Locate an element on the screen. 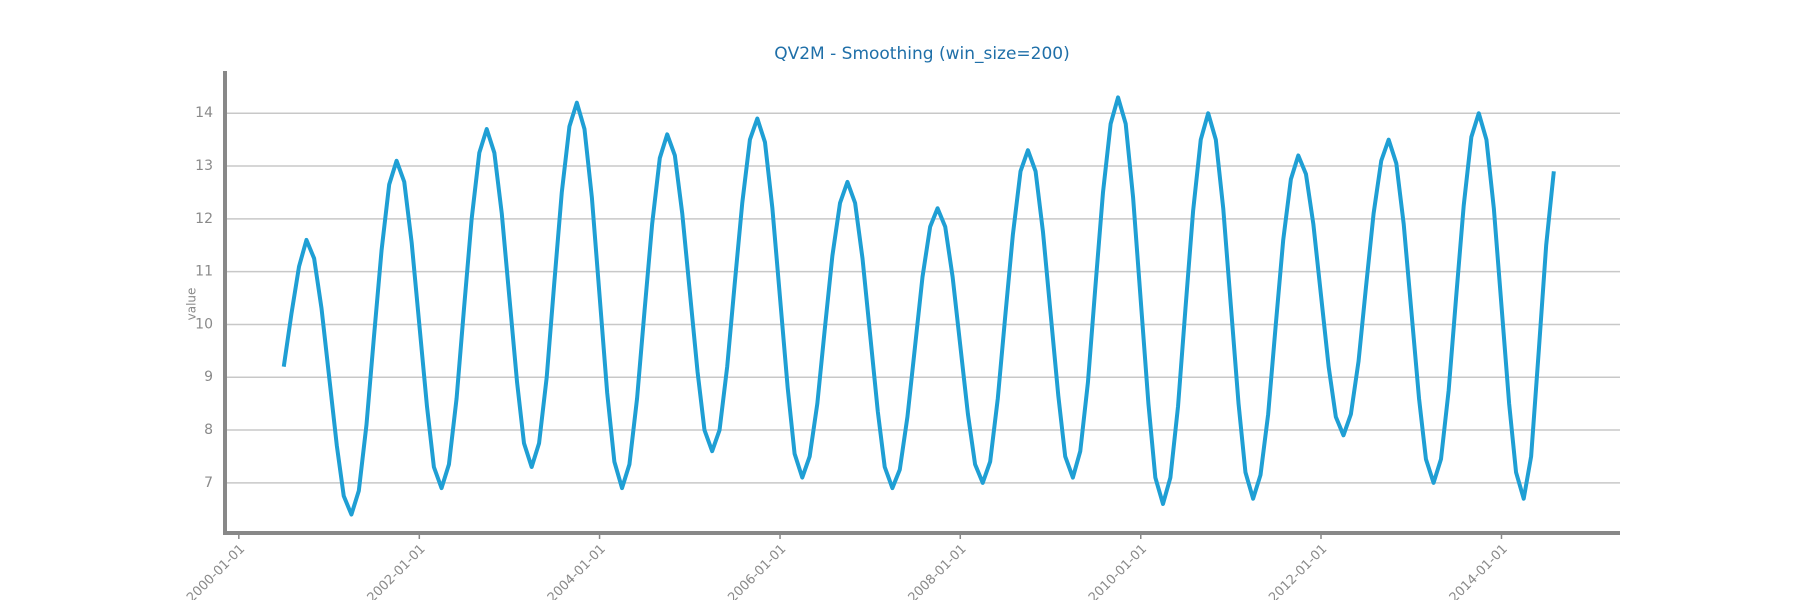 The width and height of the screenshot is (1800, 600). y-tick-label: 9 is located at coordinates (208, 377).